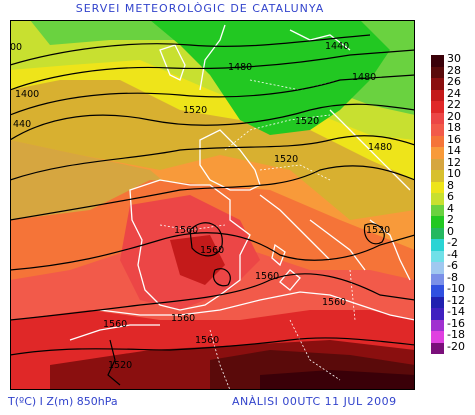  I want to click on legend-row: 2, so click(451, 220).